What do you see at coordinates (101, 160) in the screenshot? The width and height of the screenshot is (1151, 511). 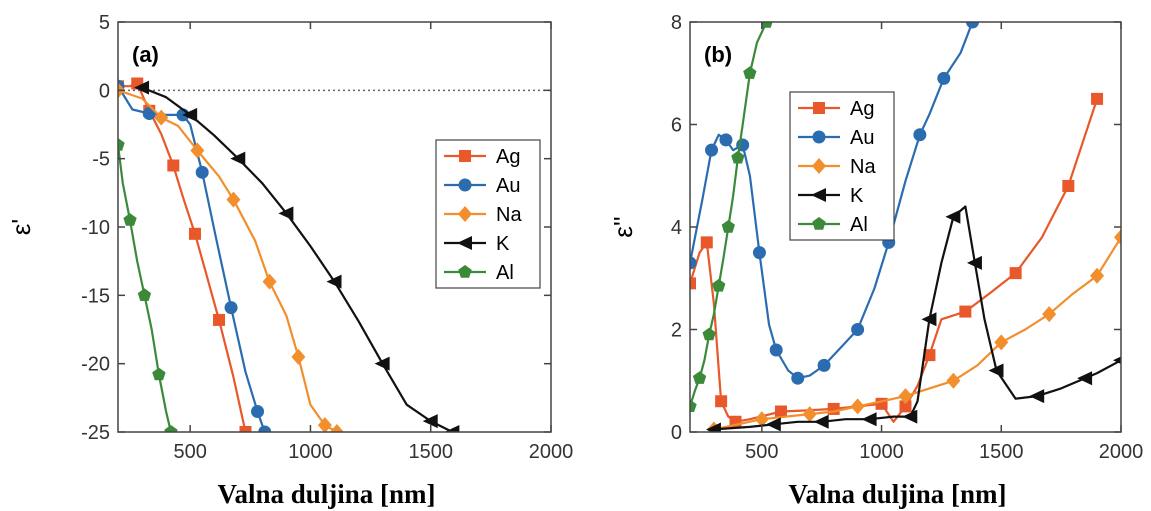 I see `y-tick-label: -5` at bounding box center [101, 160].